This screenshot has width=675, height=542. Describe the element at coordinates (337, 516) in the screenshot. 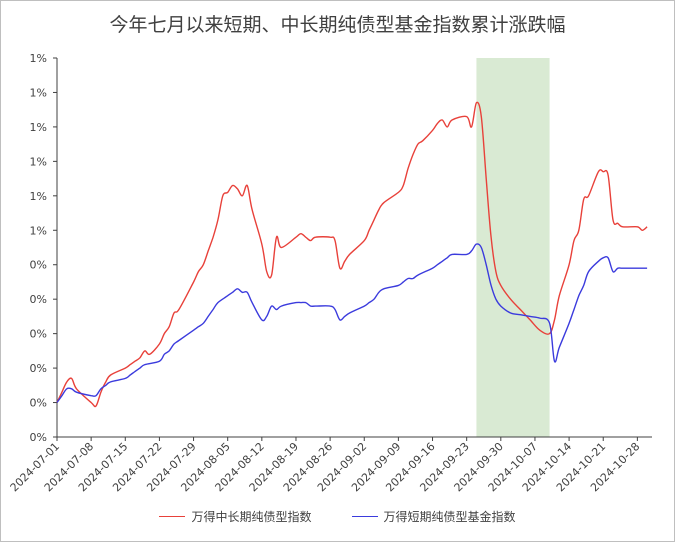

I see `chart-legend: 万得中长期纯债型指数 万得短期纯债型基金指数` at that location.